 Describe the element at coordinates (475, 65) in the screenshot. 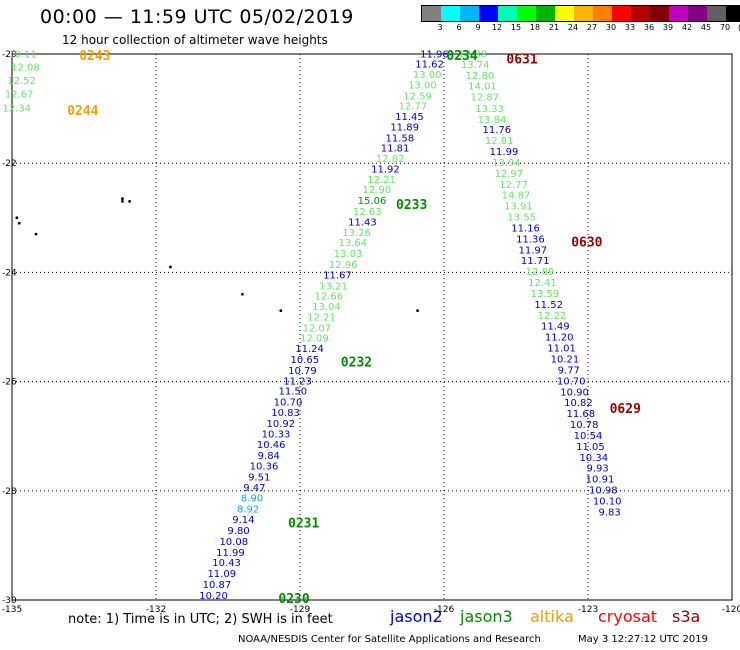

I see `swh-value-label: 13.74` at that location.